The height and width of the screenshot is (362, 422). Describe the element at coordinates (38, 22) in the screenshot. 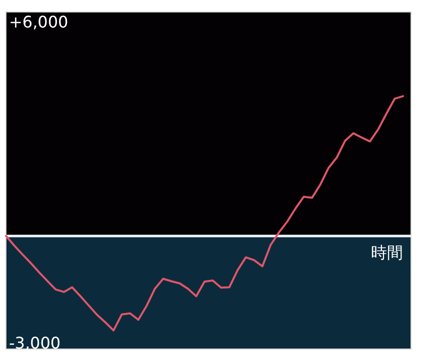

I see `y-tick-label: +6,000` at that location.